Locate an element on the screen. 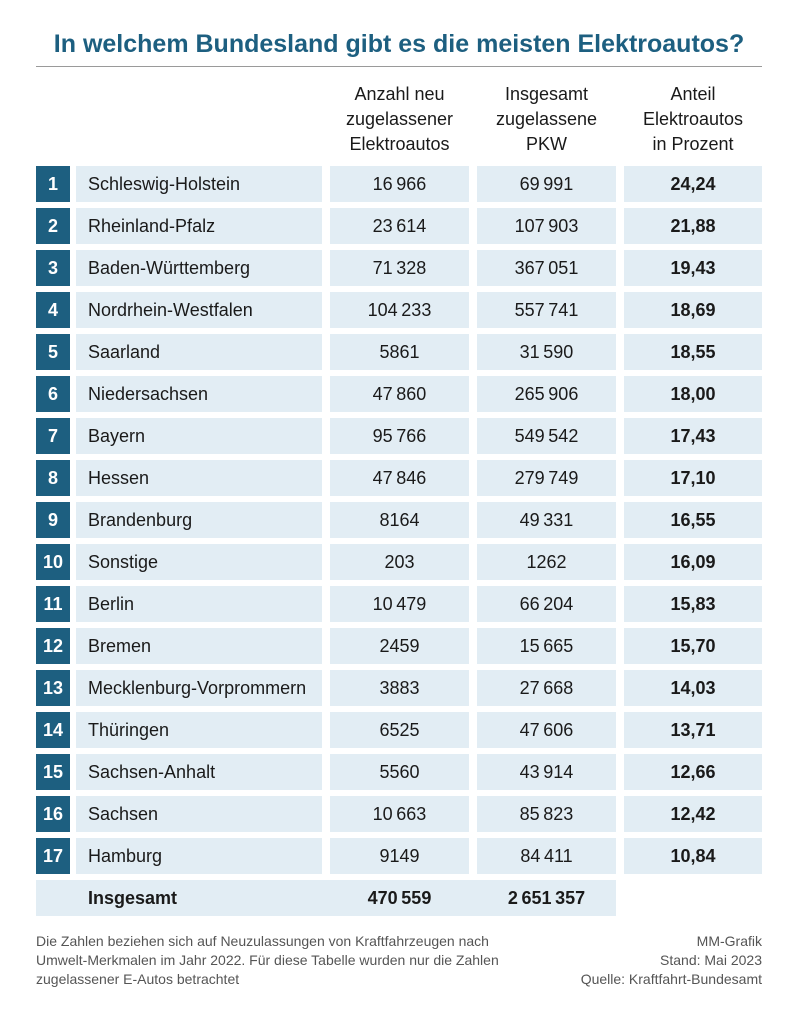 The height and width of the screenshot is (1024, 798). table-row: 4 Nordrhein-Westfalen 104 233 557 741 18,69 is located at coordinates (399, 310).